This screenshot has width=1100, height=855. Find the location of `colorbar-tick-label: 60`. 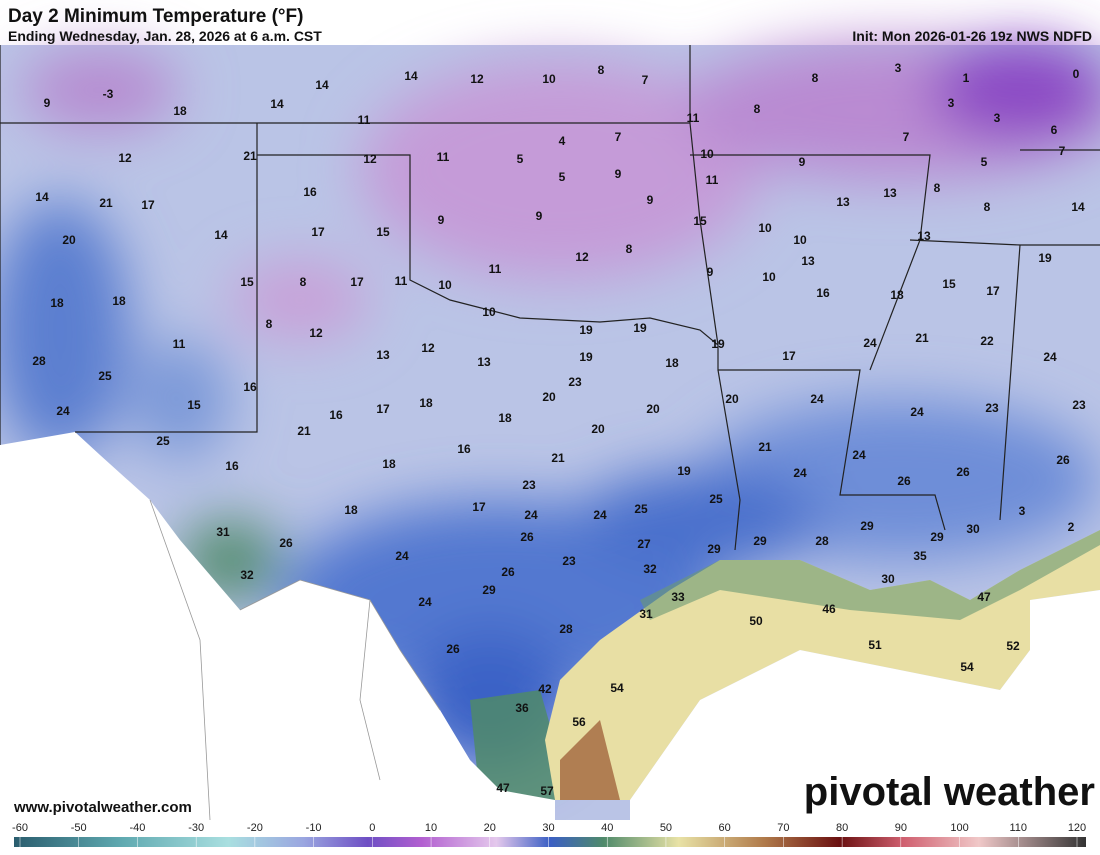

colorbar-tick-label: 60 is located at coordinates (725, 828).